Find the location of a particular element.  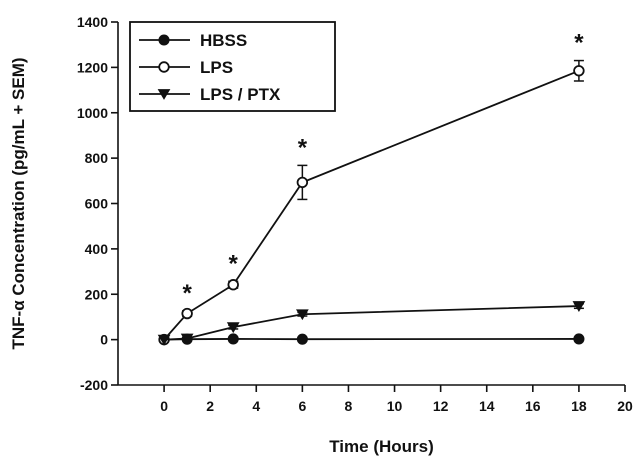

y-tick-label: 200 is located at coordinates (97, 294).